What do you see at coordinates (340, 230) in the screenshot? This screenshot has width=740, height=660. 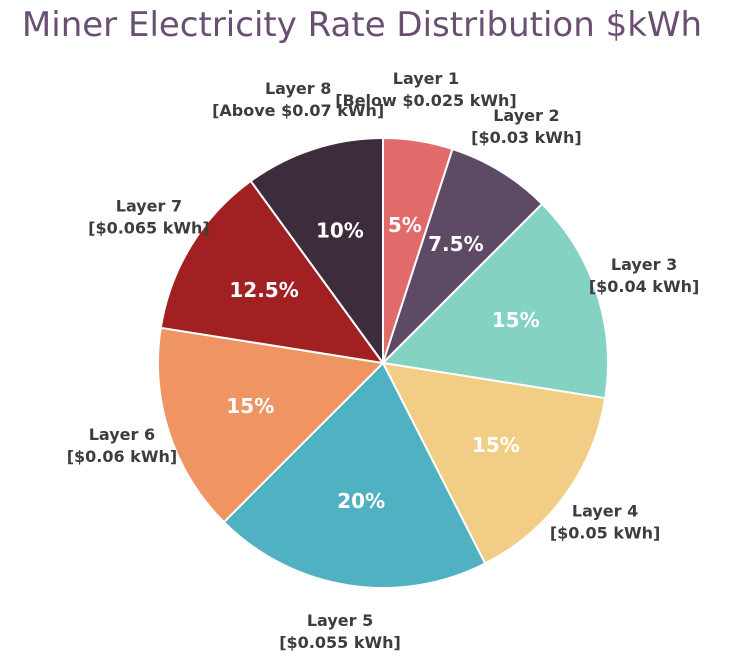 I see `value-label-layer-8: 10%` at bounding box center [340, 230].